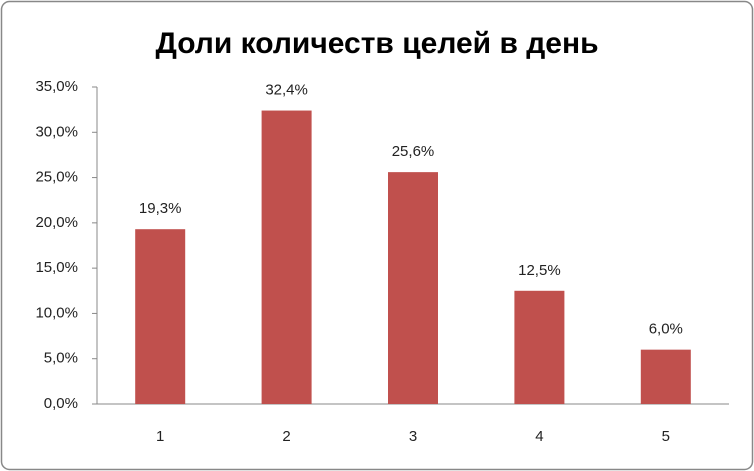 This screenshot has height=471, width=754. I want to click on y-tick-label: 0,0%, so click(61, 403).